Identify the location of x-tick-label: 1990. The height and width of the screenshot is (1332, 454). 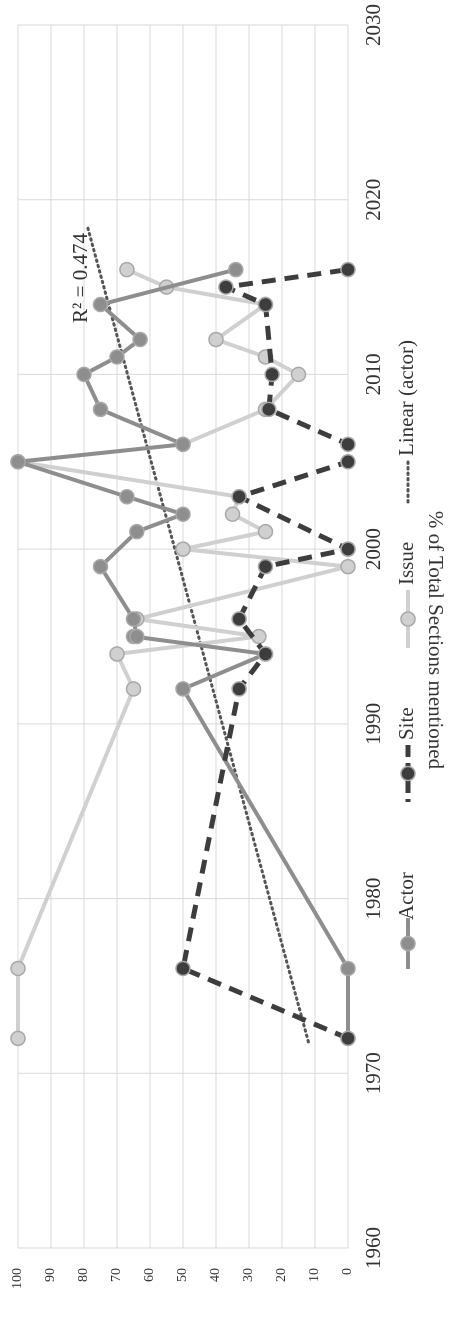
(373, 724).